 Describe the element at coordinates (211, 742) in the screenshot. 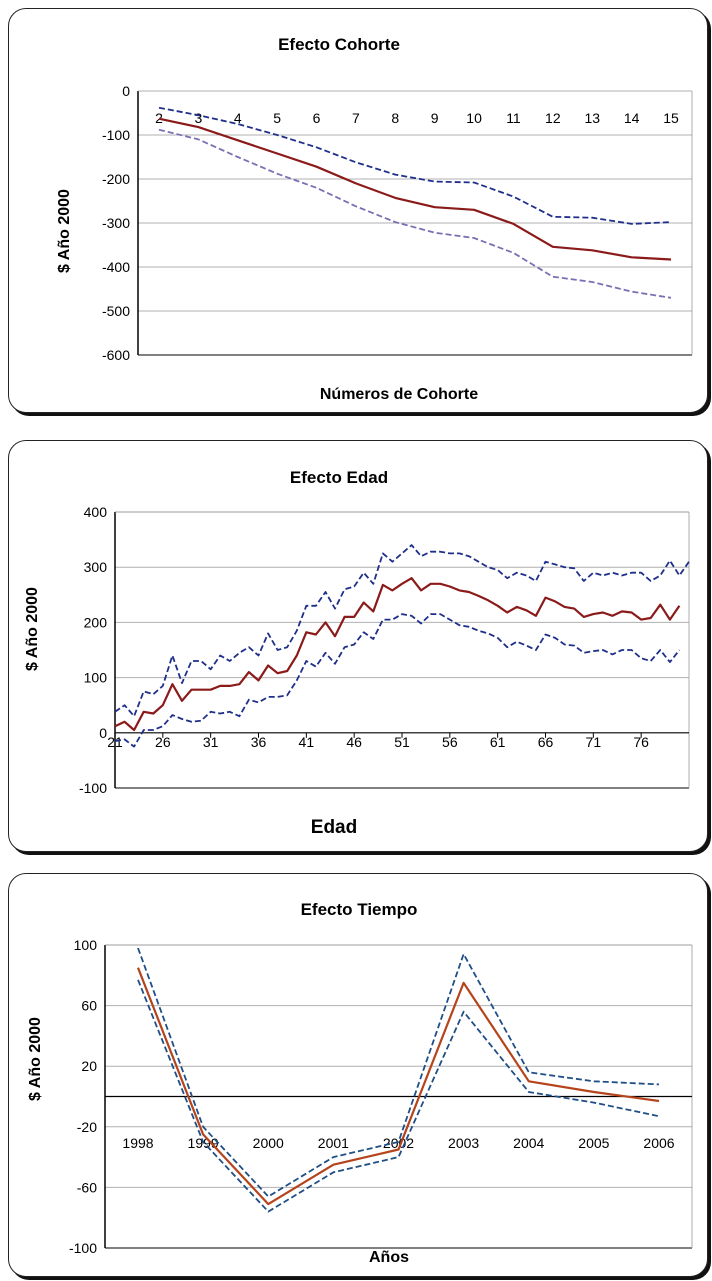

I see `x-tick-label: 31` at that location.